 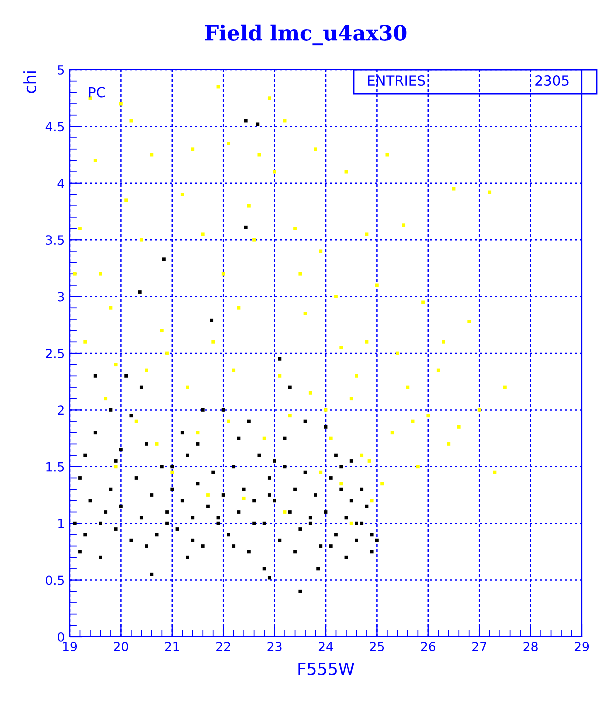 I want to click on x-tick-label: 21, so click(x=172, y=647).